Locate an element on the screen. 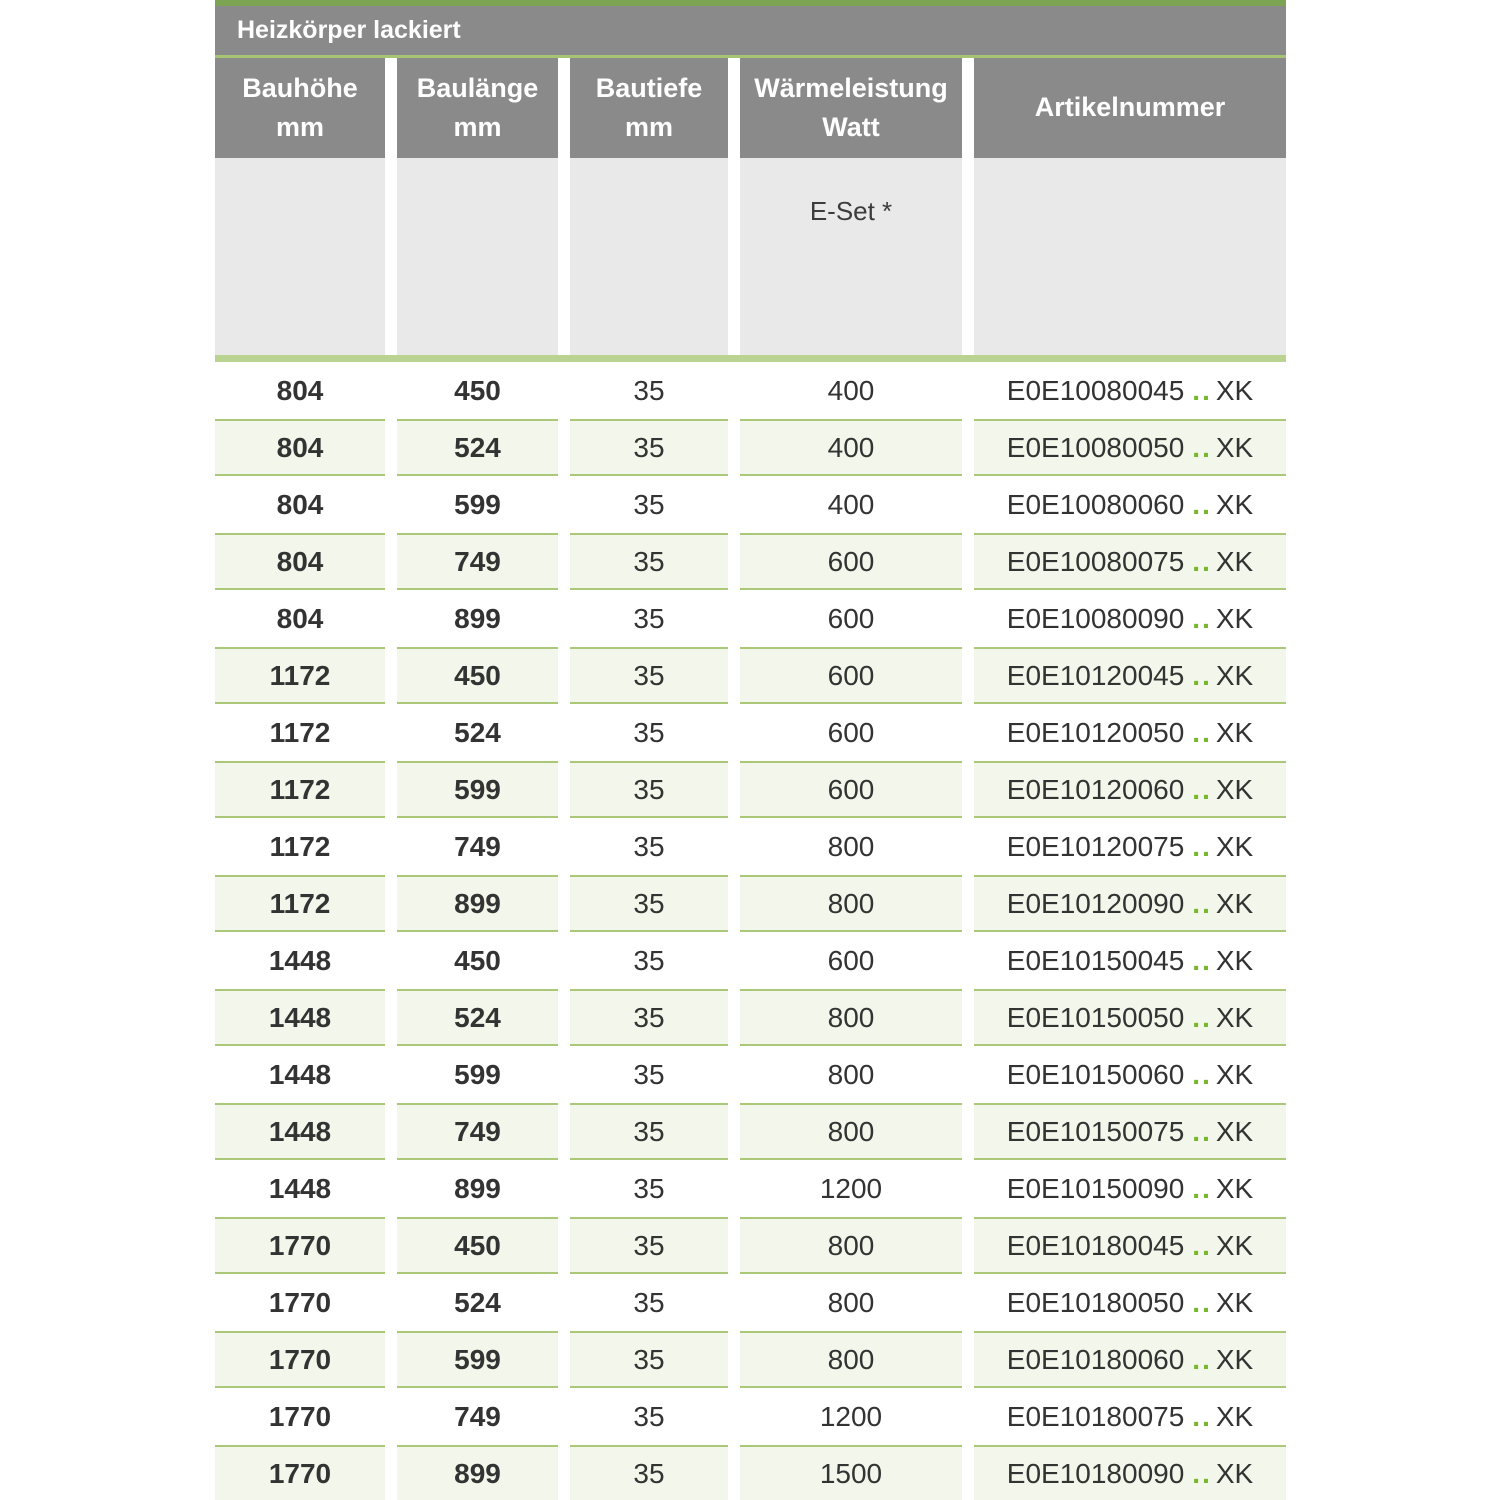 The image size is (1500, 1500). artikel-code: E0E10120075 is located at coordinates (1095, 846).